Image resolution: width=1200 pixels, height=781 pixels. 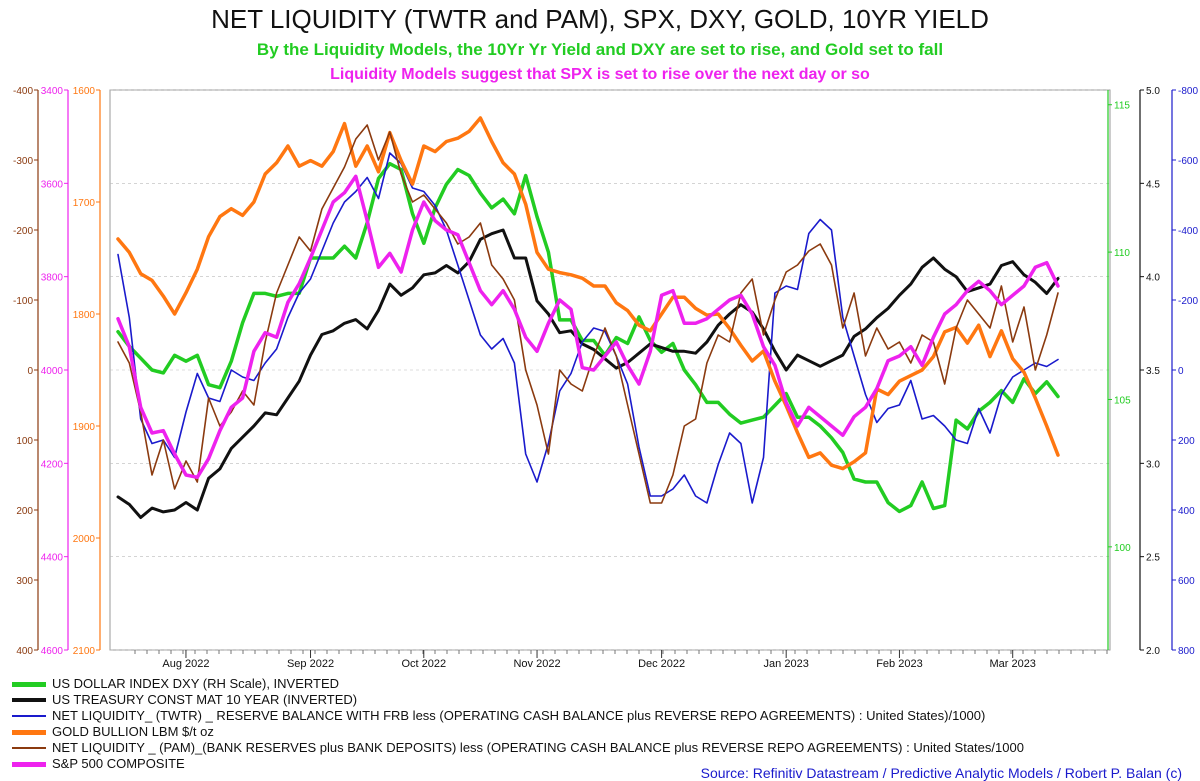 What do you see at coordinates (23, 161) in the screenshot?
I see `axis-tick-label: -300` at bounding box center [23, 161].